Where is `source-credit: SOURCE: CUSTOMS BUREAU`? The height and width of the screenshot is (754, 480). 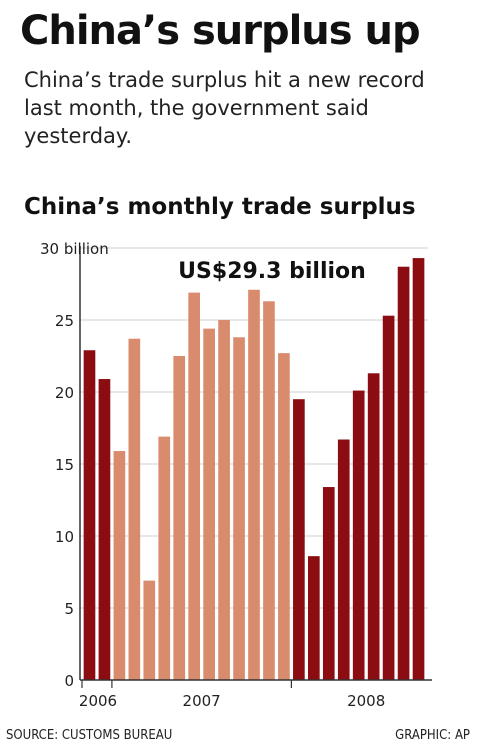
source-credit: SOURCE: CUSTOMS BUREAU is located at coordinates (89, 735).